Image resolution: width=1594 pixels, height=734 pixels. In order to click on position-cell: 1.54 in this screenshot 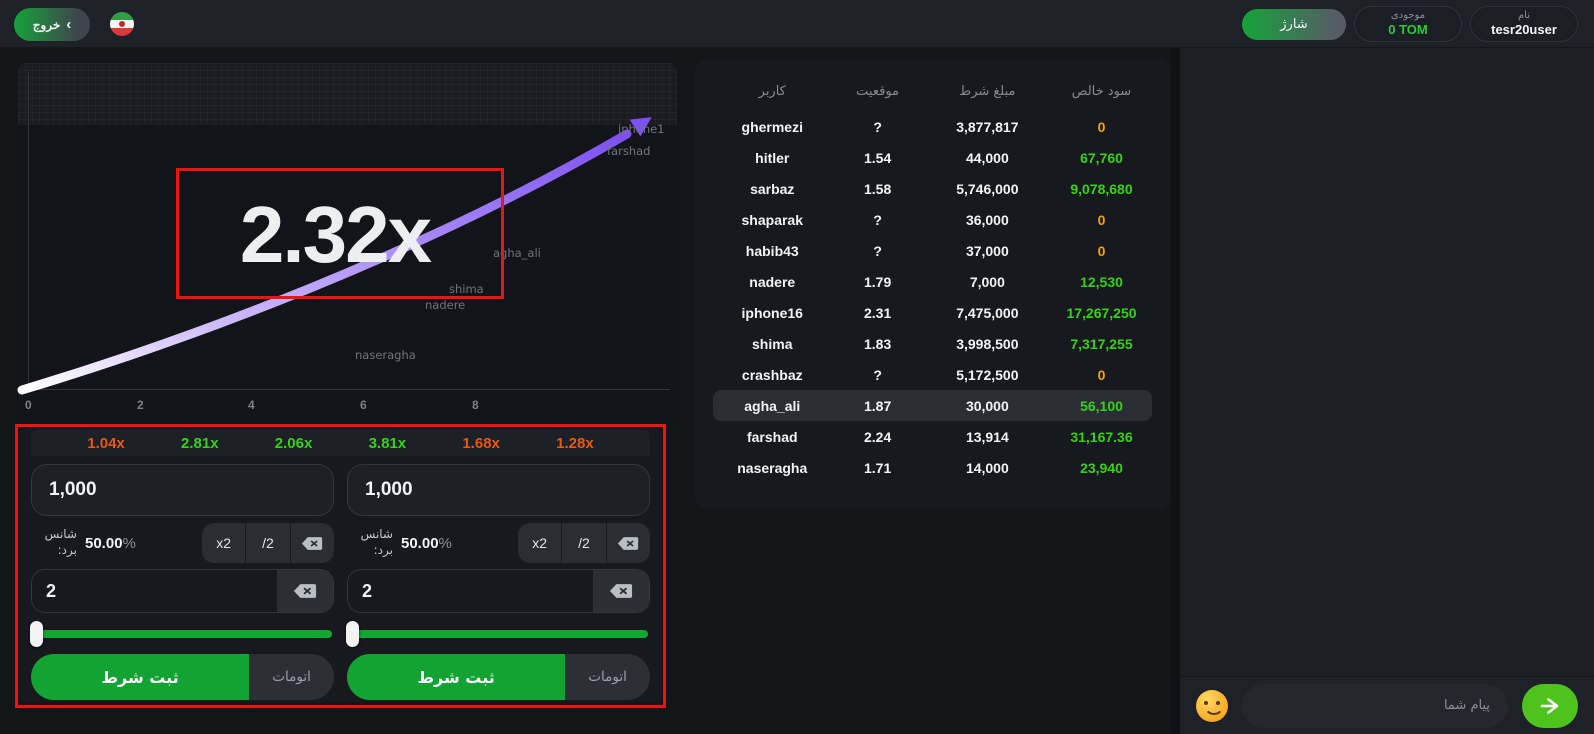, I will do `click(877, 157)`.